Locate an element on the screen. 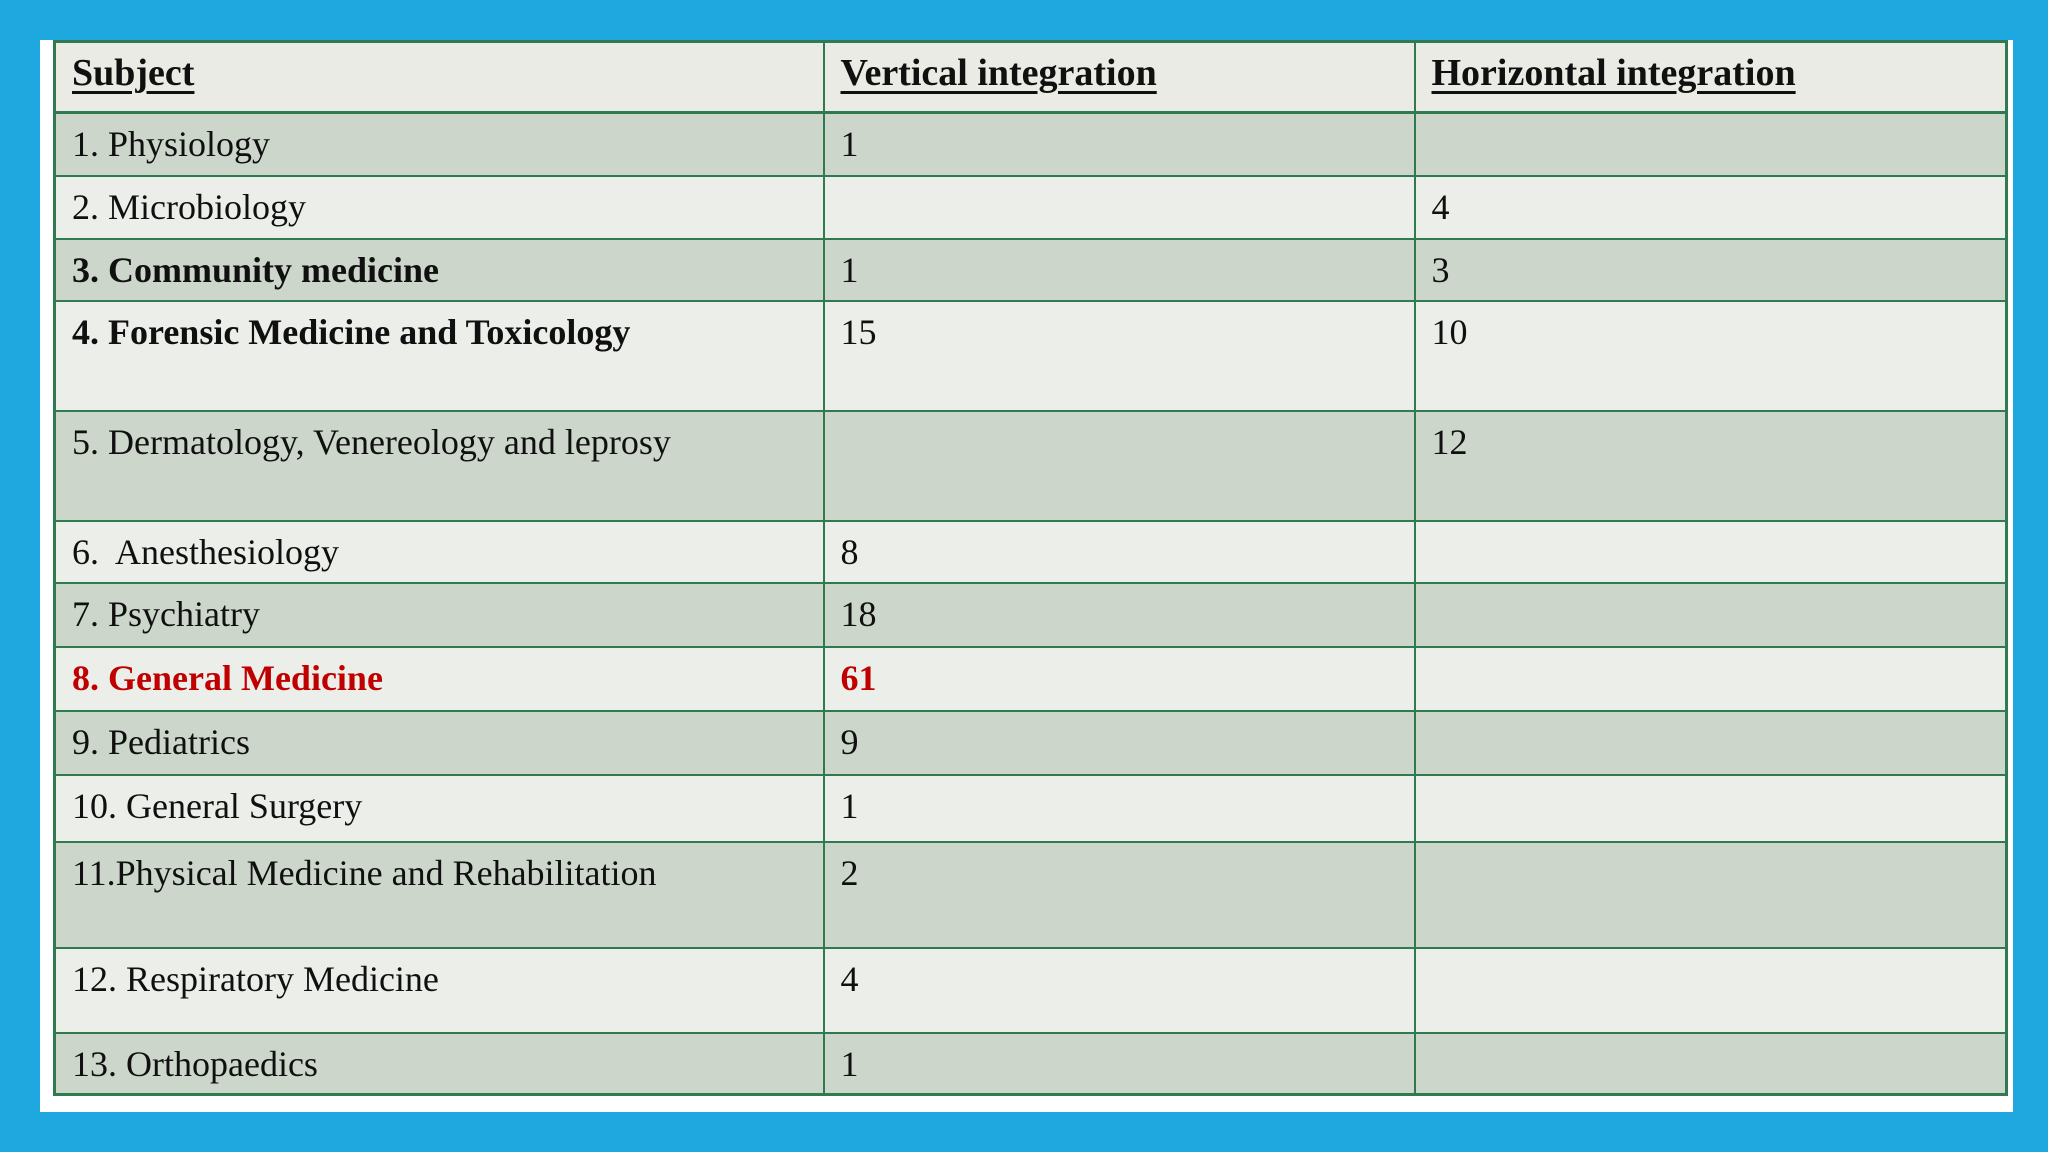  table-row: 1. Physiology 1 is located at coordinates (1030, 144).